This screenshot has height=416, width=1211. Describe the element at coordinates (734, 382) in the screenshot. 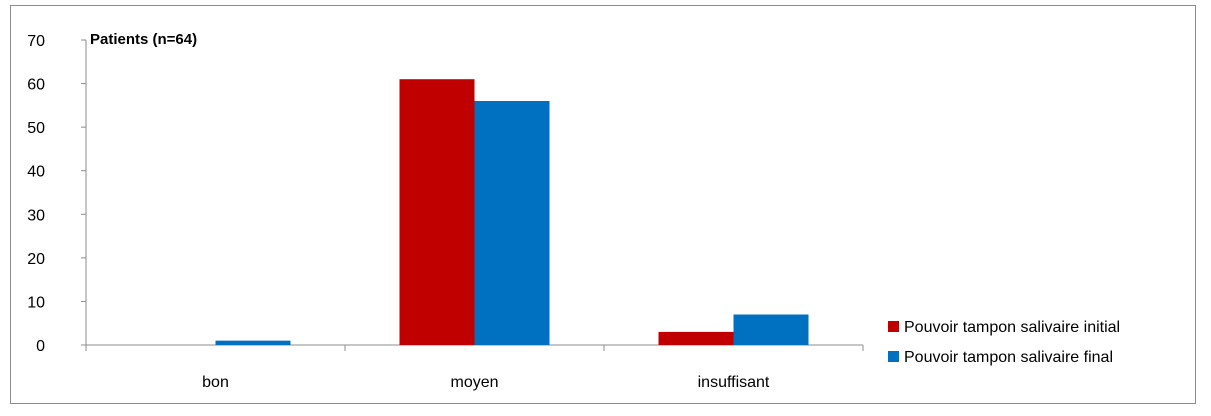

I see `x-tick-label: insuffisant` at that location.